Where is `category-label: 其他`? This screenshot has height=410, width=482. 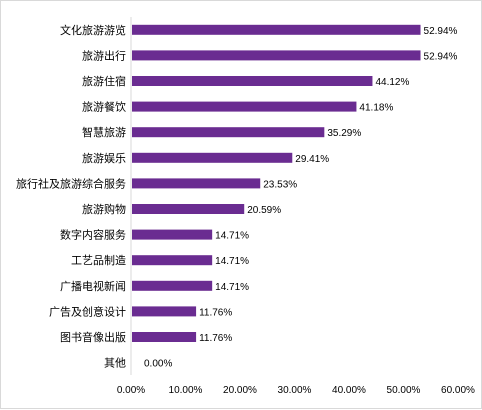
category-label: 其他 is located at coordinates (115, 363).